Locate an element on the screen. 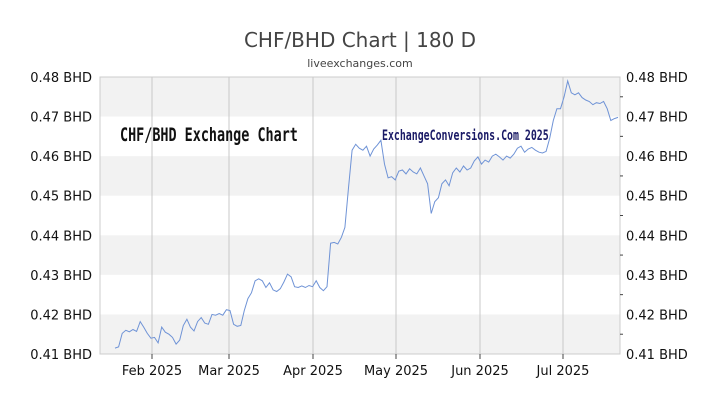  y-tick-label-right: 0.46 BHD is located at coordinates (657, 157).